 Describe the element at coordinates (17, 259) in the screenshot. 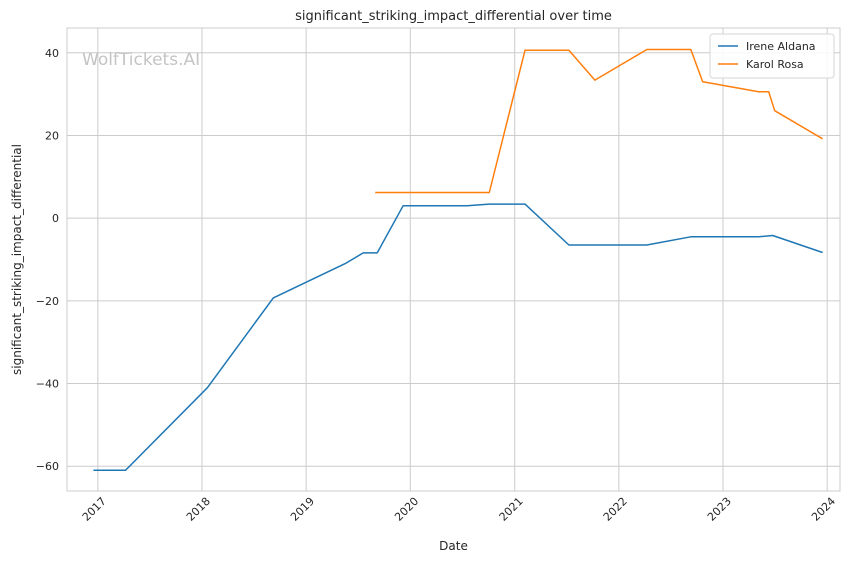

I see `y-axis-label: significant_striking_impact_differential` at that location.